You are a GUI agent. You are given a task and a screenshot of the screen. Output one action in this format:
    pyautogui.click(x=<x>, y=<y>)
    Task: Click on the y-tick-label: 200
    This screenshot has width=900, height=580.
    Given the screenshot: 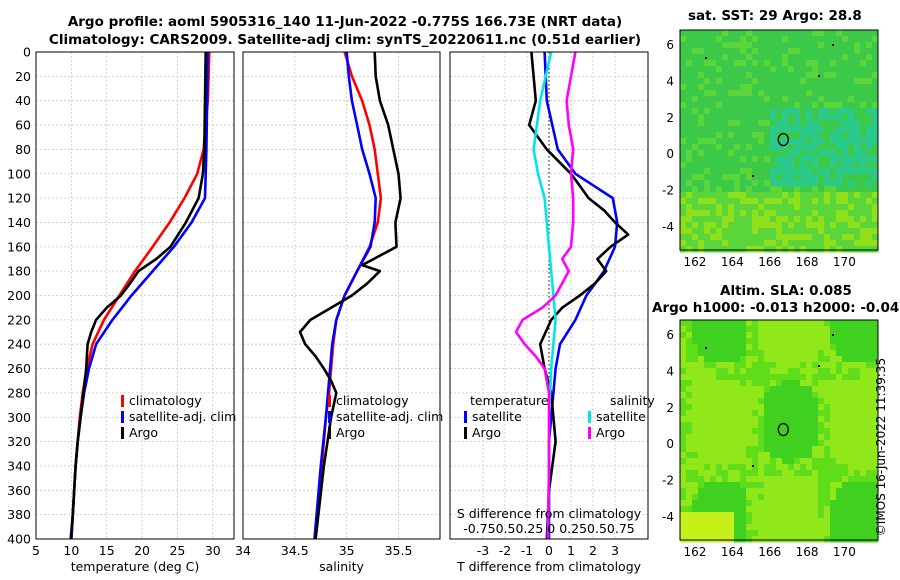 What is the action you would take?
    pyautogui.click(x=19, y=295)
    